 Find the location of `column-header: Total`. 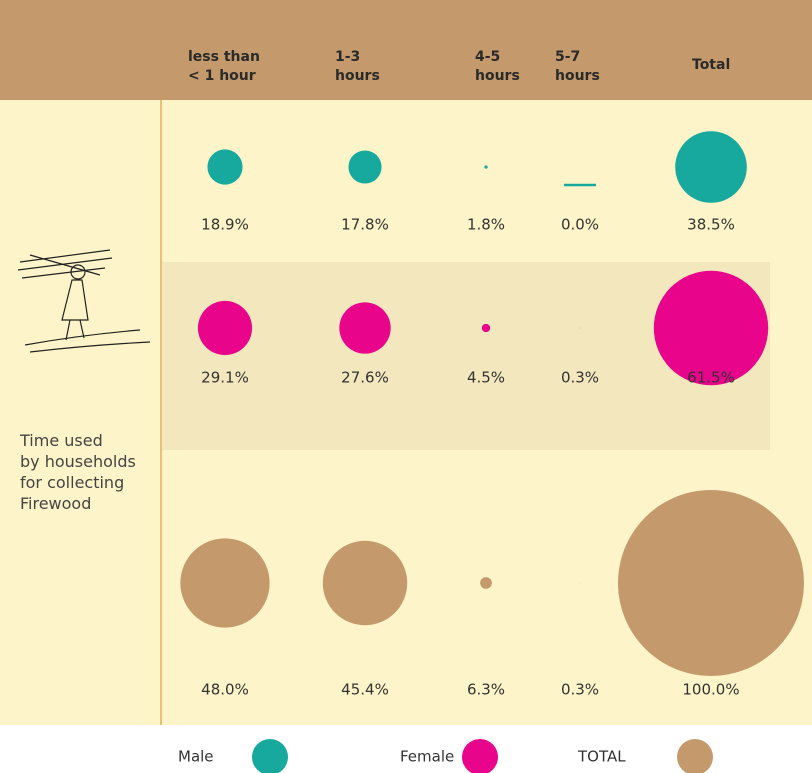

column-header: Total is located at coordinates (711, 65).